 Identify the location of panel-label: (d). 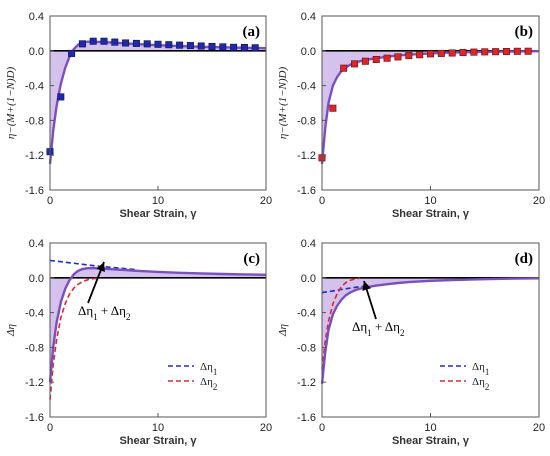
(524, 259).